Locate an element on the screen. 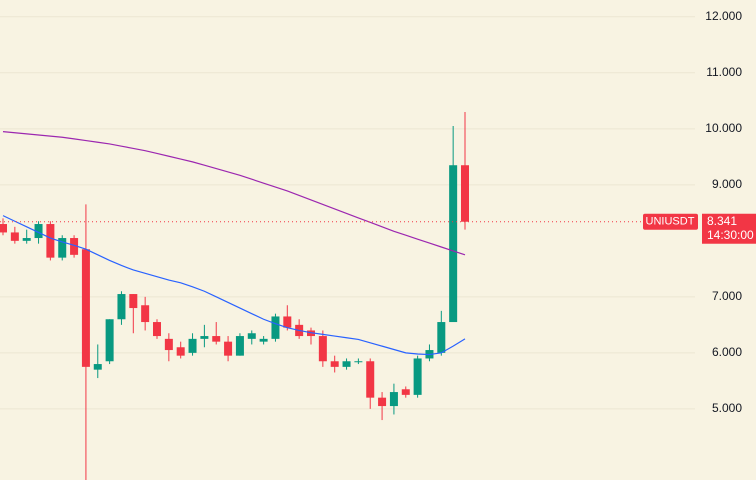 The image size is (756, 480). price-value: 8.341 is located at coordinates (722, 221).